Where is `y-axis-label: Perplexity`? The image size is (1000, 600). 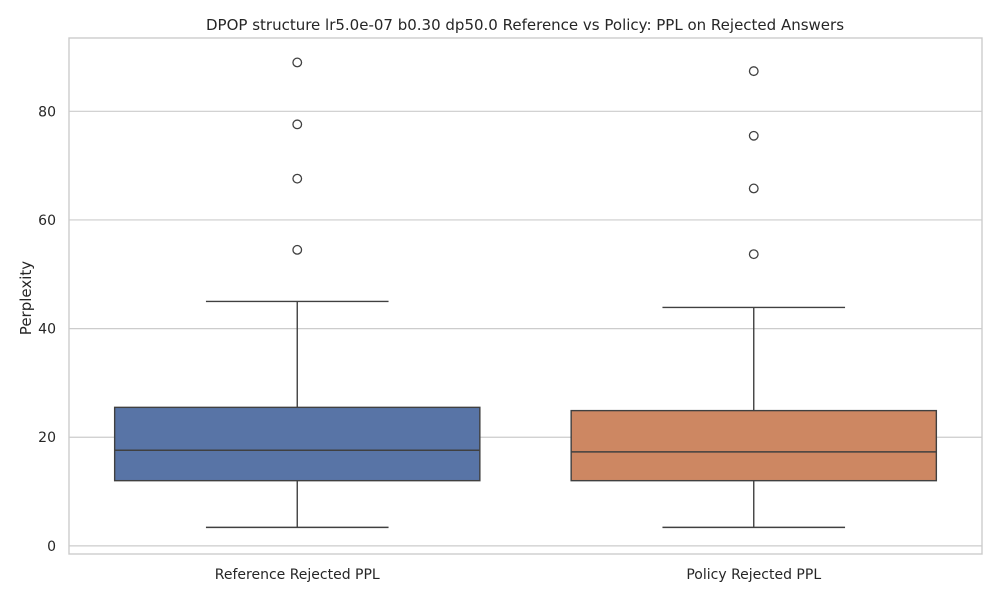 y-axis-label: Perplexity is located at coordinates (26, 298).